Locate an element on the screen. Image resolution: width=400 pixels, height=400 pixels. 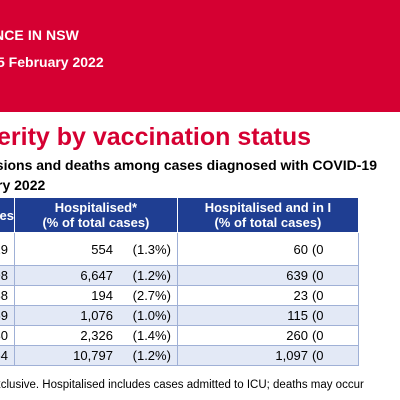
table-caption-date: ry 2022 is located at coordinates (23, 185).